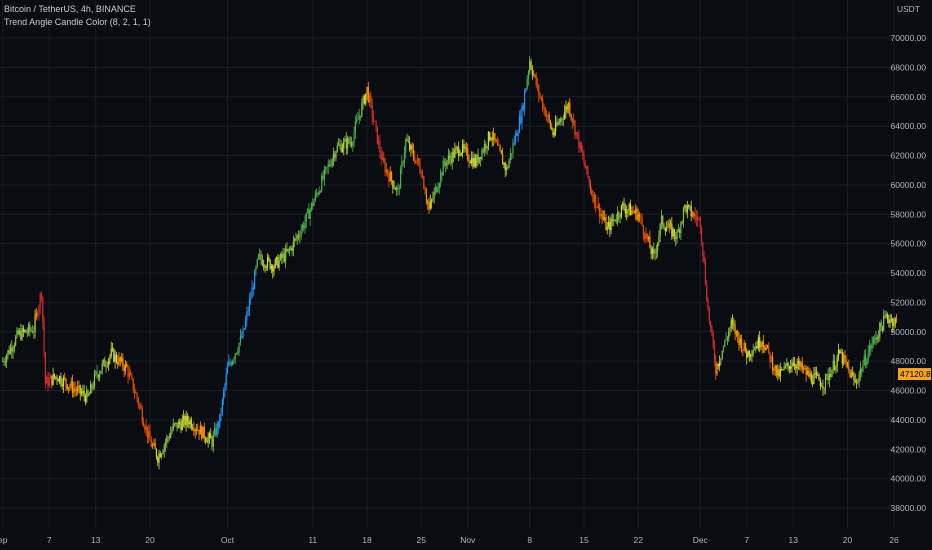 The width and height of the screenshot is (932, 550). I want to click on indicator-title: Trend Angle Candle Color (8, 2, 1, 1), so click(77, 22).